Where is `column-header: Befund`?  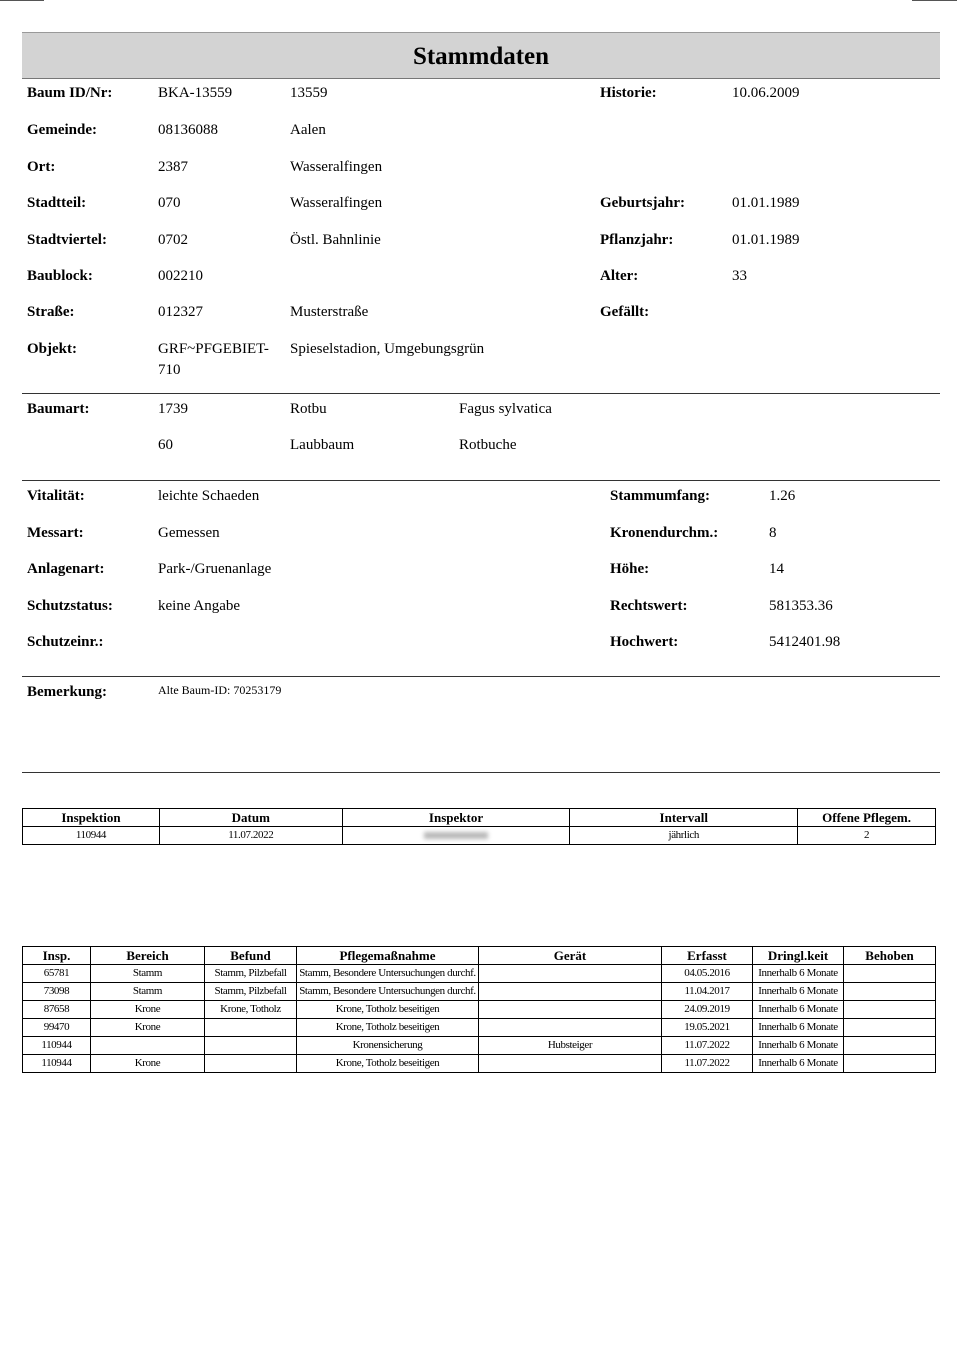
column-header: Befund is located at coordinates (250, 955).